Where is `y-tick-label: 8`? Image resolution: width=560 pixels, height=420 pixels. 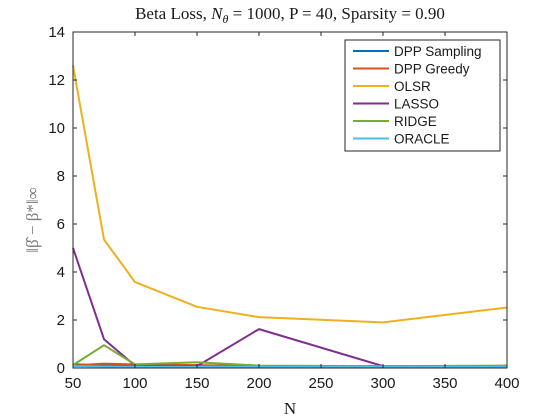 y-tick-label: 8 is located at coordinates (61, 176).